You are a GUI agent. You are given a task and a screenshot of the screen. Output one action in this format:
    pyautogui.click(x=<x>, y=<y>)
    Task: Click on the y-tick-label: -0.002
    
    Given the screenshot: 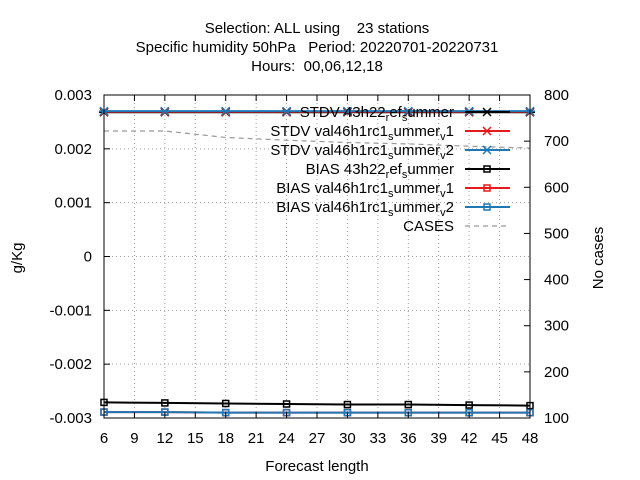 What is the action you would take?
    pyautogui.click(x=70, y=364)
    